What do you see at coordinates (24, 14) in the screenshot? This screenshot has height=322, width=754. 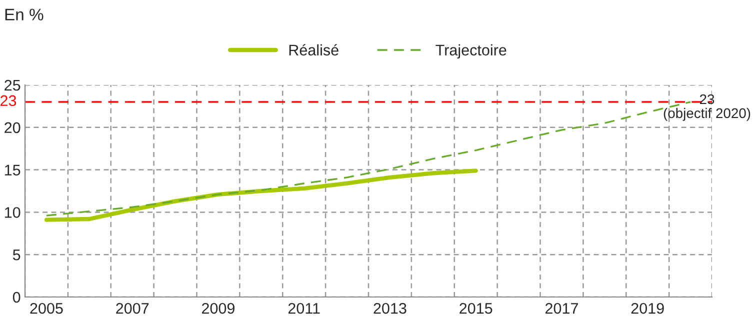 I see `y-axis-title: En %` at bounding box center [24, 14].